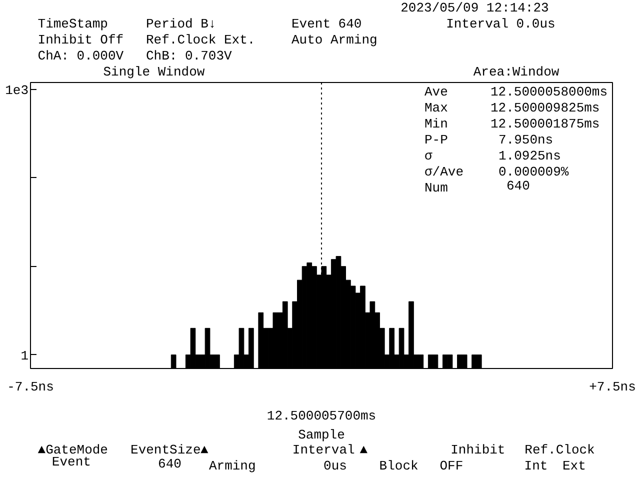 This screenshot has height=480, width=640. Describe the element at coordinates (612, 387) in the screenshot. I see `x-tick-label: +7.5ns` at that location.